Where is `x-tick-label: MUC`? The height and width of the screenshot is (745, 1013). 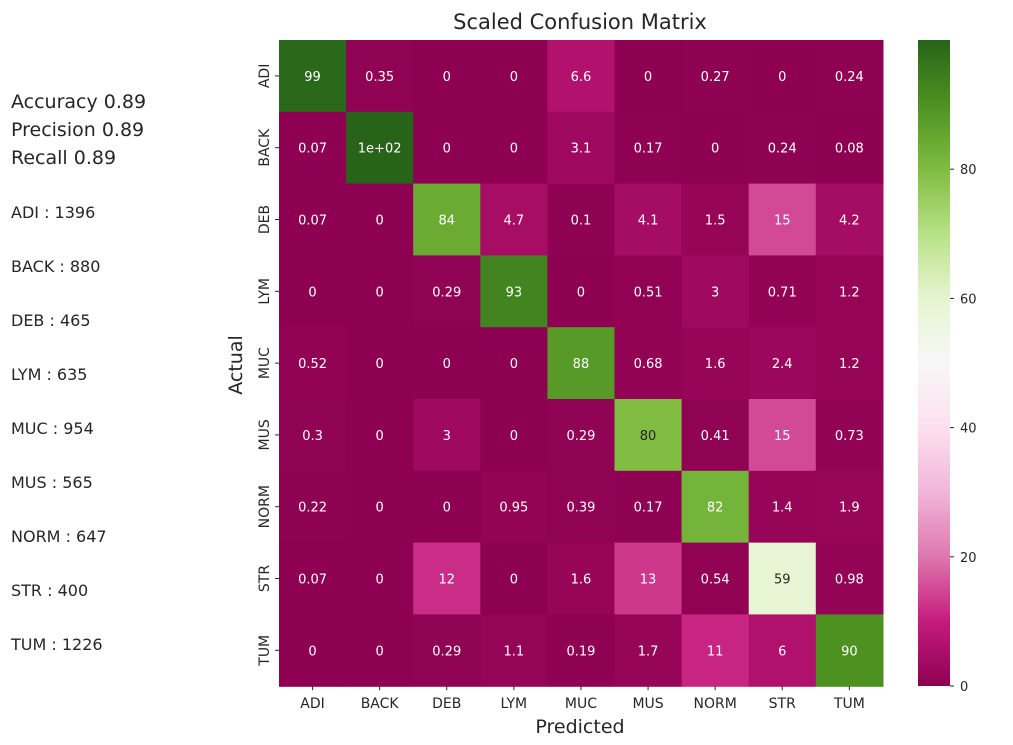
x-tick-label: MUC is located at coordinates (581, 704).